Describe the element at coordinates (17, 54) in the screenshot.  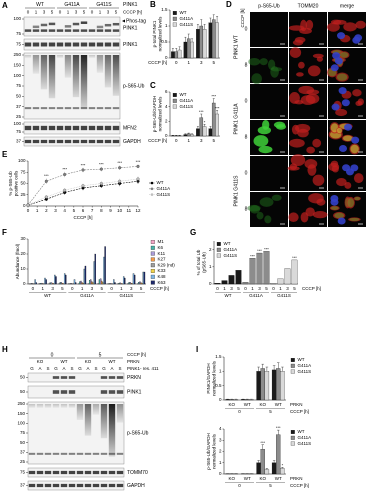
I see `mw-marker: 250` at that location.